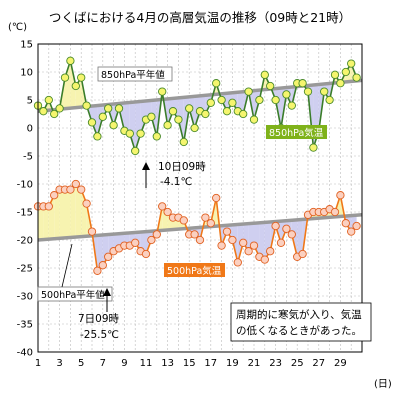 The height and width of the screenshot is (400, 400). What do you see at coordinates (25, 325) in the screenshot?
I see `y-tick-label: -35` at bounding box center [25, 325].